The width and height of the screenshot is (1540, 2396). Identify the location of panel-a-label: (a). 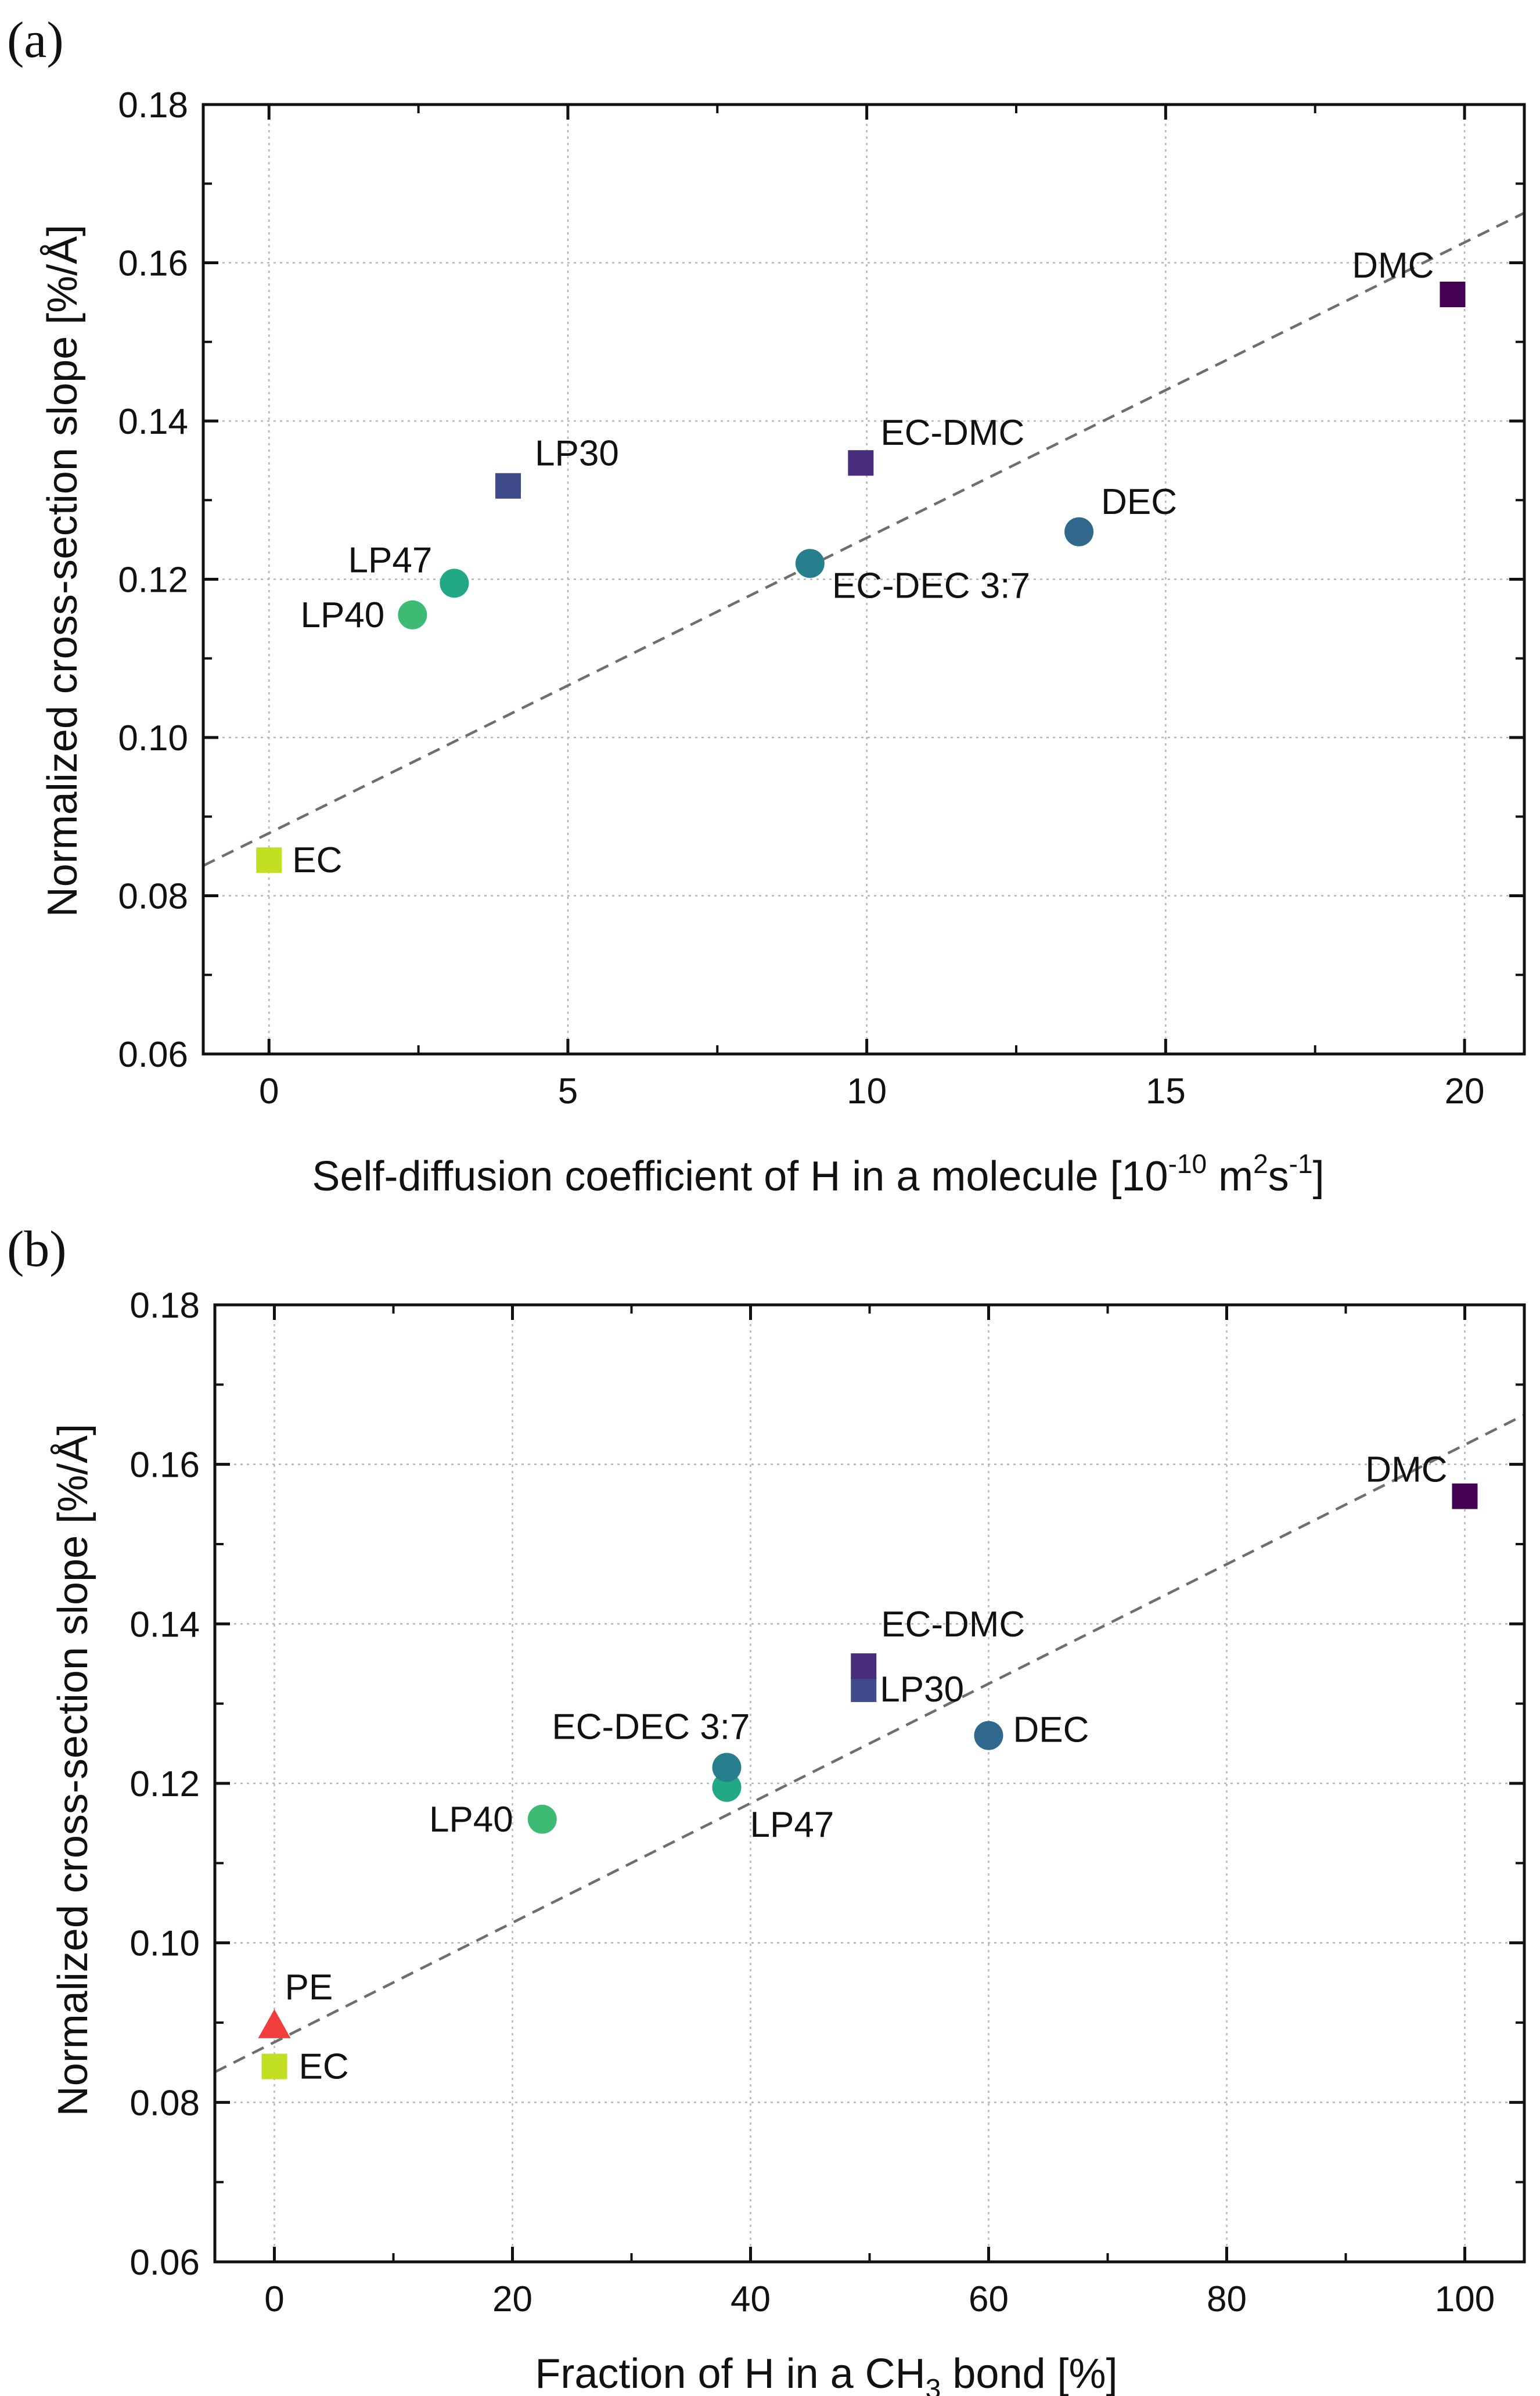
(36, 40).